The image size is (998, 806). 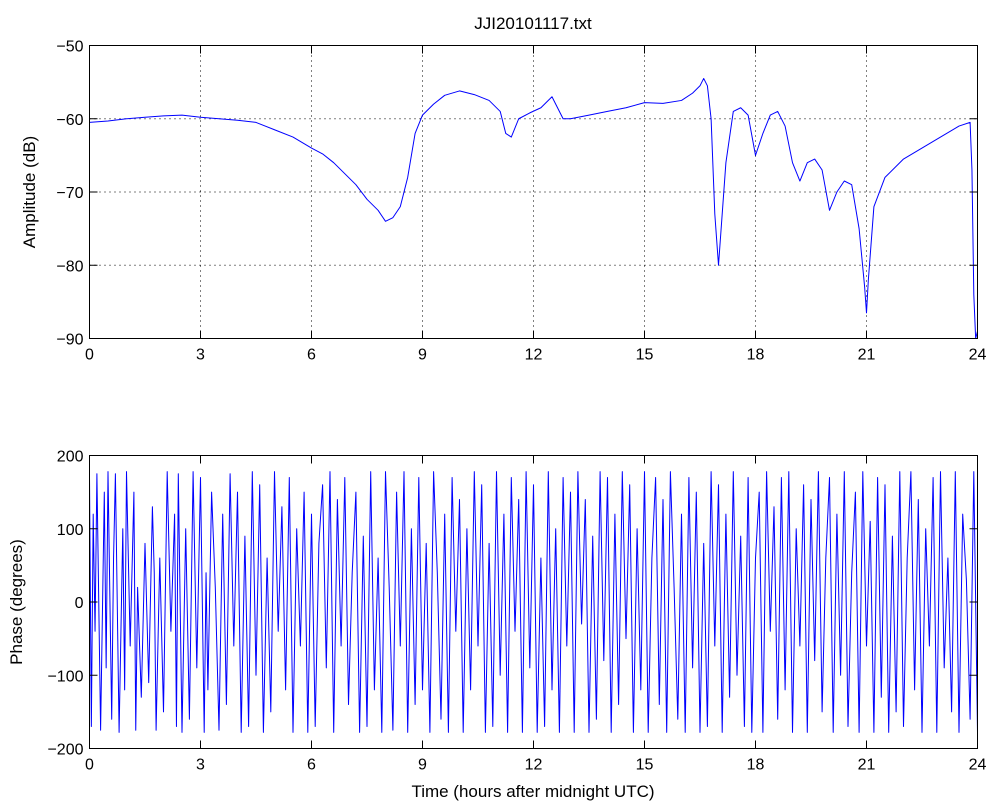 What do you see at coordinates (69, 266) in the screenshot?
I see `amplitude-y-tick-label: −80` at bounding box center [69, 266].